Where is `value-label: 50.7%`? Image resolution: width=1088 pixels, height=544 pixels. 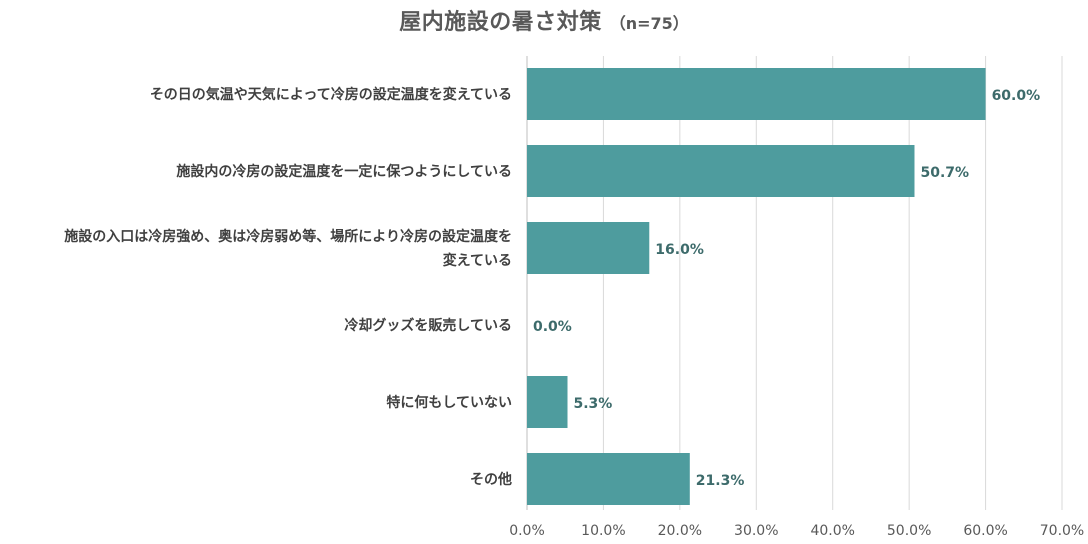 value-label: 50.7% is located at coordinates (944, 173).